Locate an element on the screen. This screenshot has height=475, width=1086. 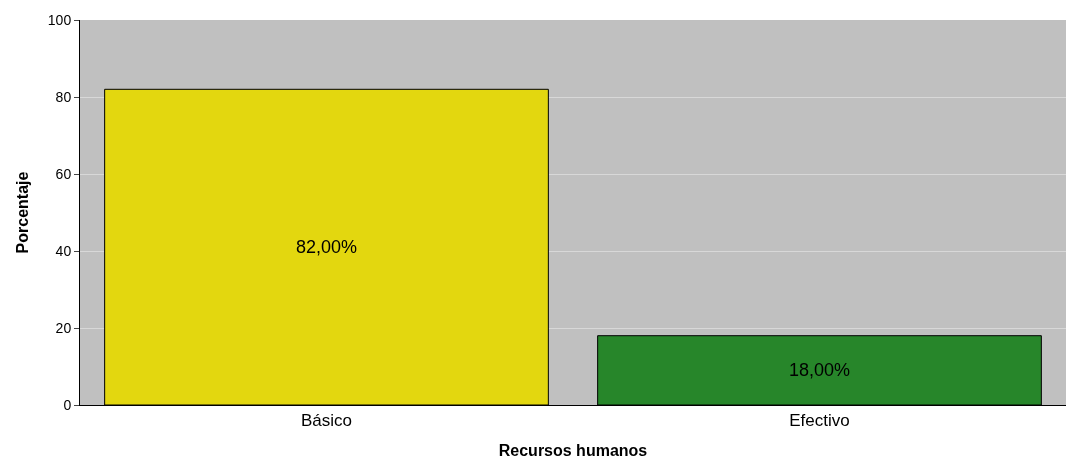
y-tick-label: 100 is located at coordinates (59, 19).